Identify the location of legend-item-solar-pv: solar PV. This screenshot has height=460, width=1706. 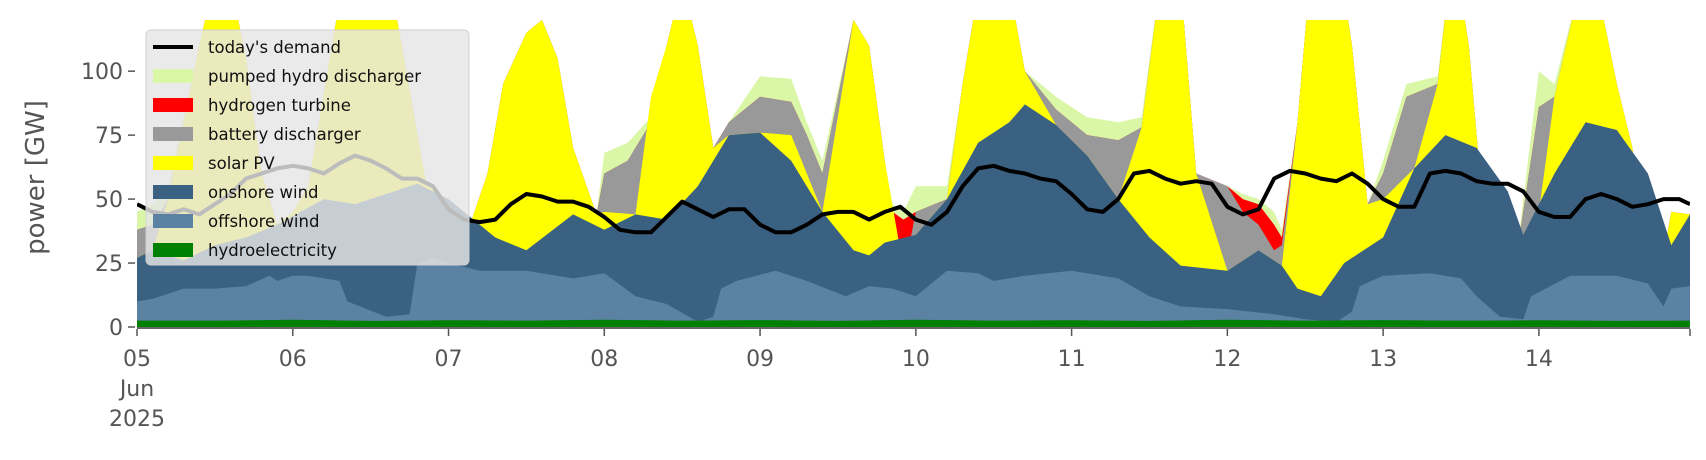
(214, 163).